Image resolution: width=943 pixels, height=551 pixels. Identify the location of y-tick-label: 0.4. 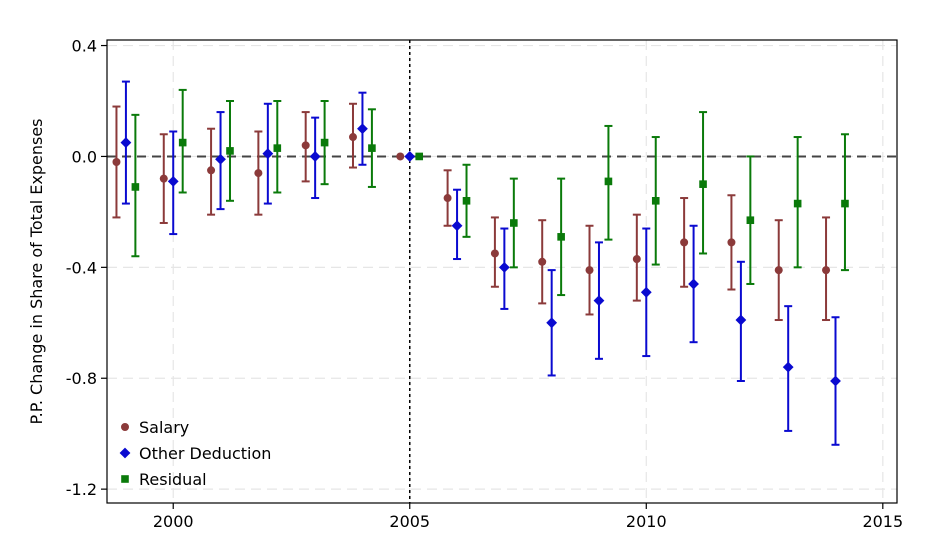
(84, 46).